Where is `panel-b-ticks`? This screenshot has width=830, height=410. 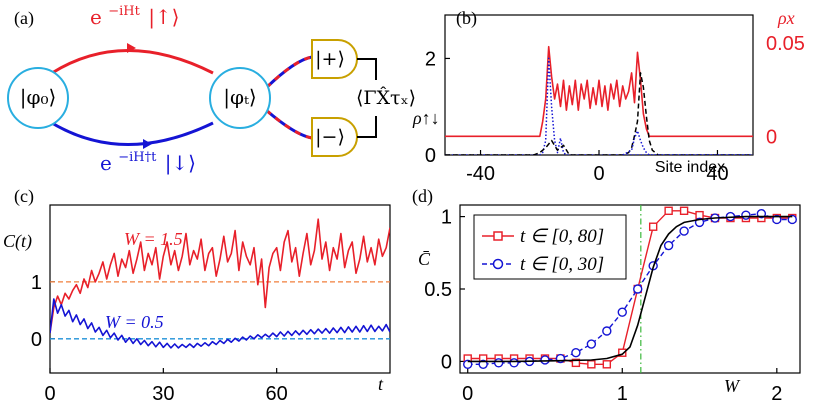
panel-b-ticks is located at coordinates (582, 106).